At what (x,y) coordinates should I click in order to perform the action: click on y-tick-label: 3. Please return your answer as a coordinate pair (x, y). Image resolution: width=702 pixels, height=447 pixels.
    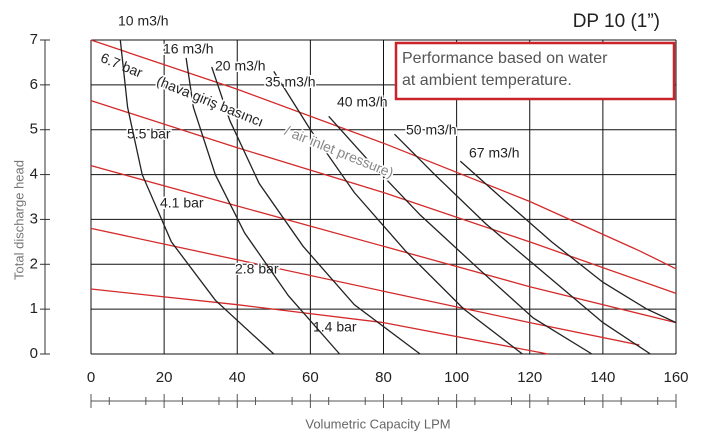
    Looking at the image, I should click on (34, 218).